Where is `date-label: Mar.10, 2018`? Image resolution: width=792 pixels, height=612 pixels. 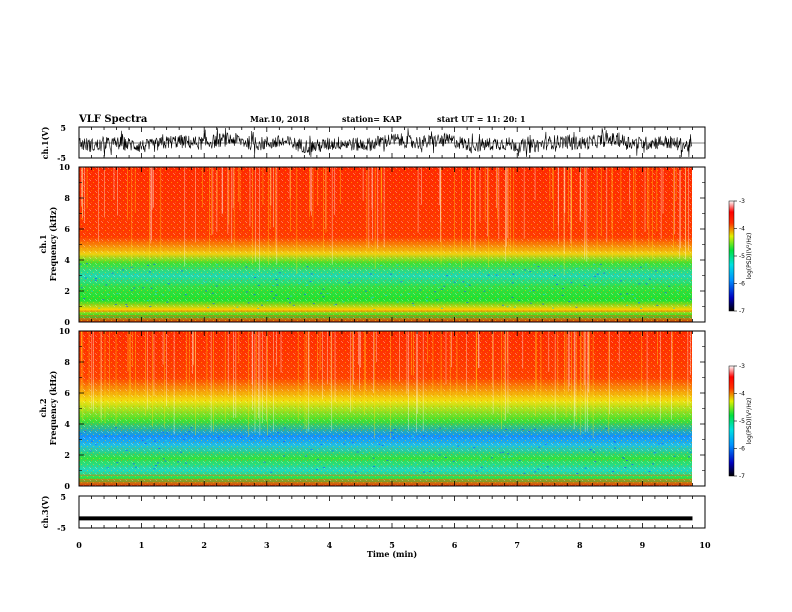
date-label: Mar.10, 2018 is located at coordinates (280, 119).